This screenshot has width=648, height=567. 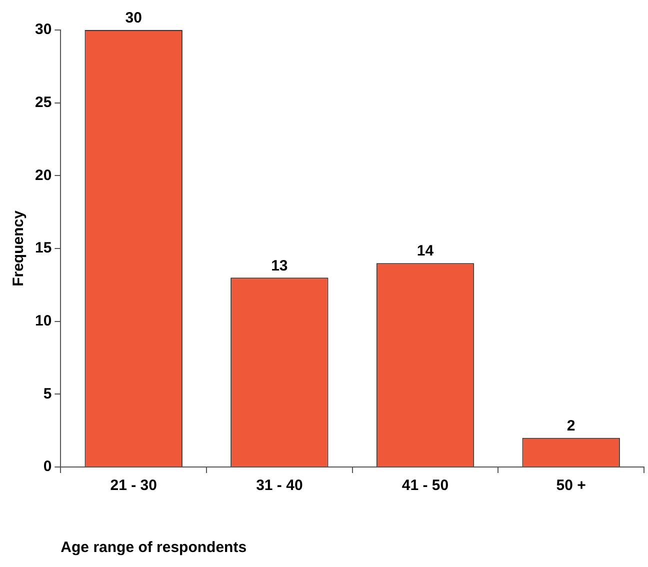 I want to click on x-tick-label: 21 - 30, so click(x=133, y=485).